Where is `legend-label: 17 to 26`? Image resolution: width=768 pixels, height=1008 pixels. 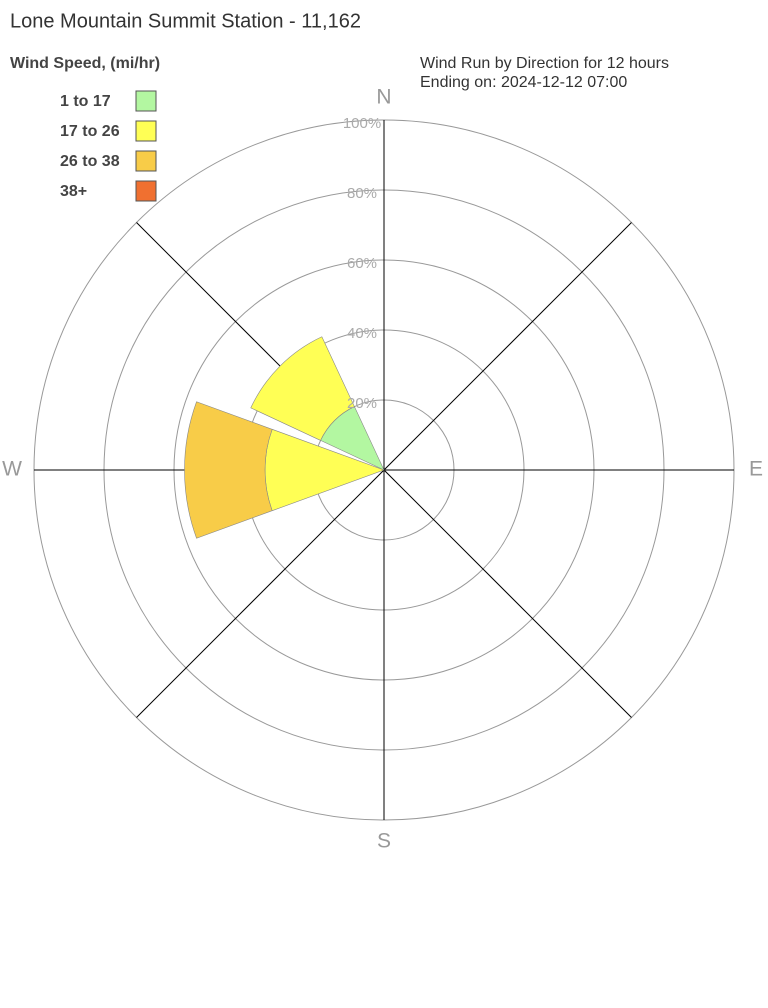 legend-label: 17 to 26 is located at coordinates (90, 131).